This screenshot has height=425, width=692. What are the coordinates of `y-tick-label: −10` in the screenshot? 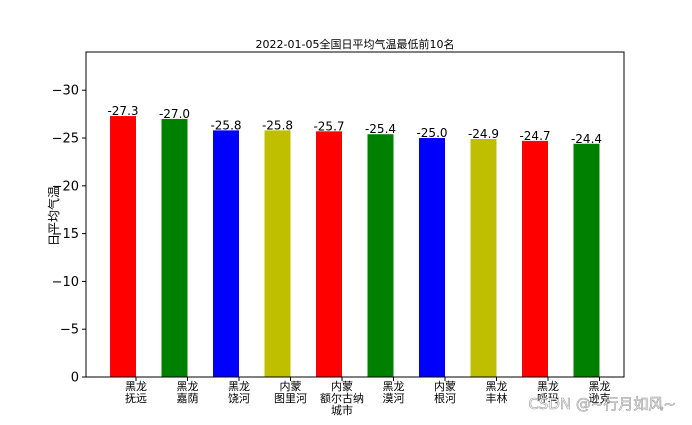 It's located at (65, 282).